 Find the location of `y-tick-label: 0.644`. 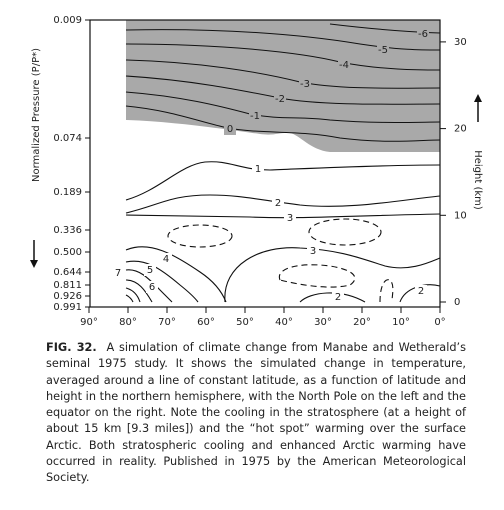

y-tick-label: 0.644 is located at coordinates (67, 272).